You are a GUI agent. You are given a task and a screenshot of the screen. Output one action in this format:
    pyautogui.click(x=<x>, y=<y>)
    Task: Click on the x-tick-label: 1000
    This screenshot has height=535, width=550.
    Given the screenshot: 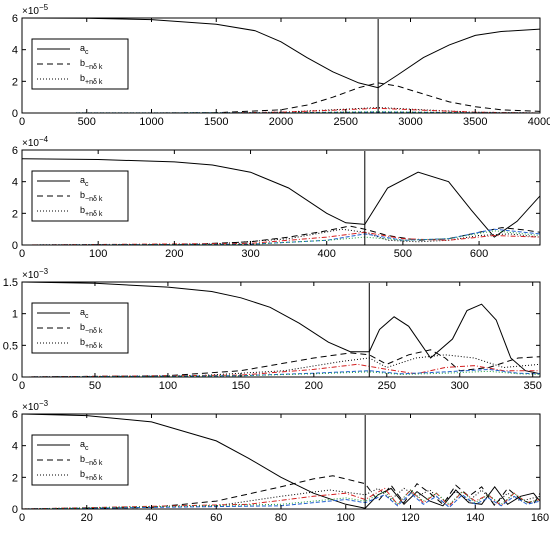 What is the action you would take?
    pyautogui.click(x=151, y=122)
    